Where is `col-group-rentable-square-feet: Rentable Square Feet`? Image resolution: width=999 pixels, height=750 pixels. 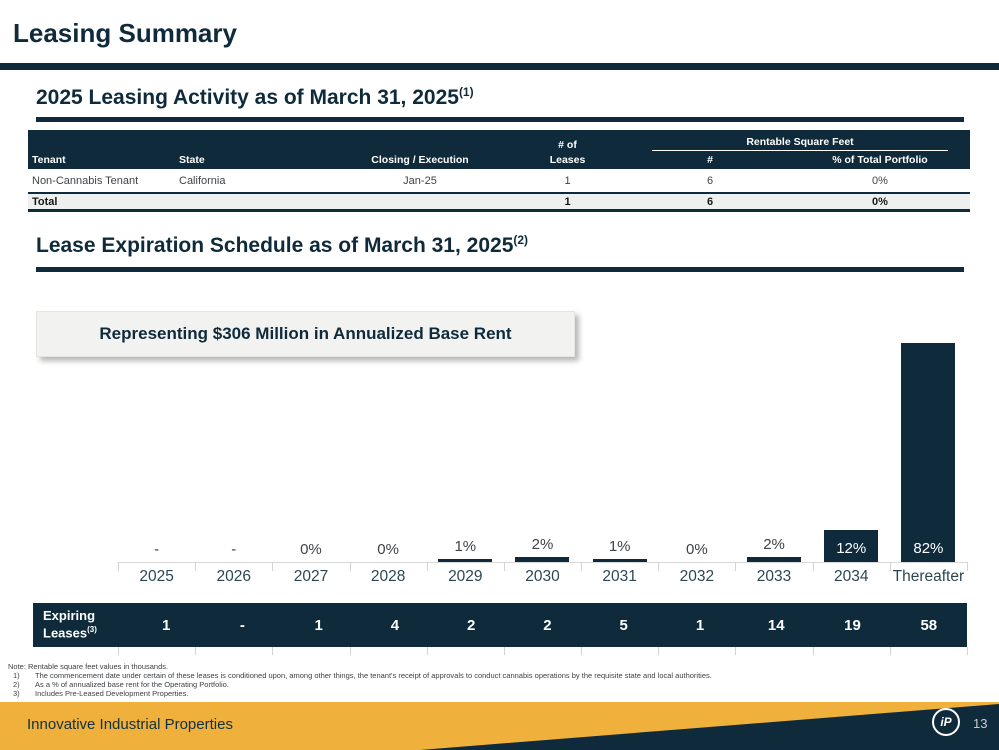
col-group-rentable-square-feet: Rentable Square Feet is located at coordinates (800, 143).